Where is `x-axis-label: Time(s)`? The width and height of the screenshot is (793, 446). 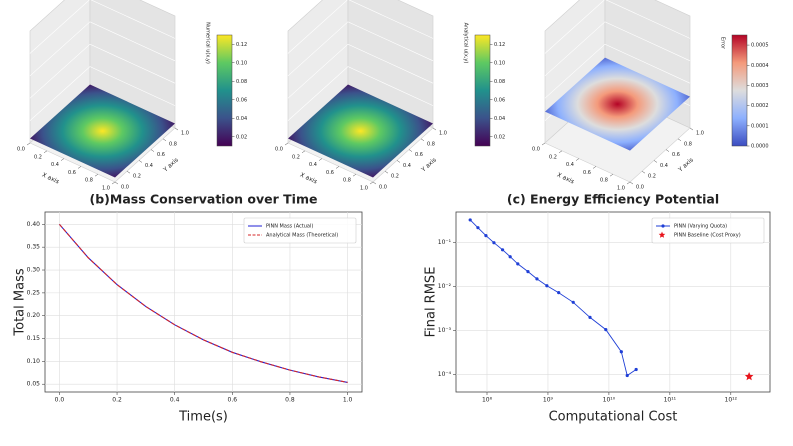 x-axis-label: Time(s) is located at coordinates (203, 417).